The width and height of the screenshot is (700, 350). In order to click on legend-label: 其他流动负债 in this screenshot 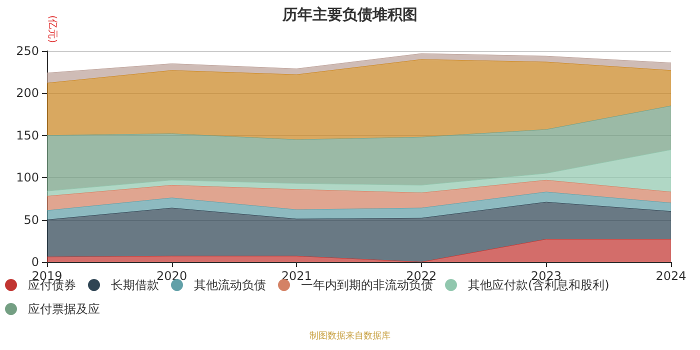, I will do `click(230, 285)`.